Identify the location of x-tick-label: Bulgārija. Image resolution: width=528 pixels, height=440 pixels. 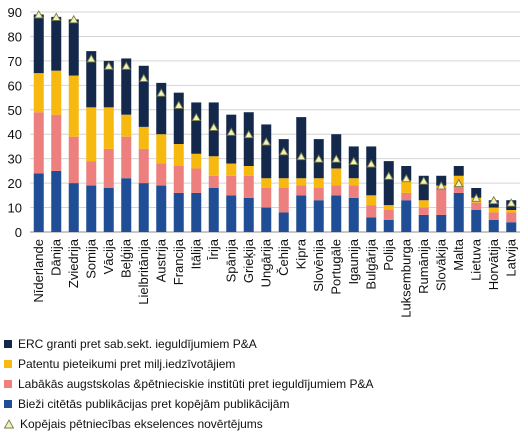
(370, 263).